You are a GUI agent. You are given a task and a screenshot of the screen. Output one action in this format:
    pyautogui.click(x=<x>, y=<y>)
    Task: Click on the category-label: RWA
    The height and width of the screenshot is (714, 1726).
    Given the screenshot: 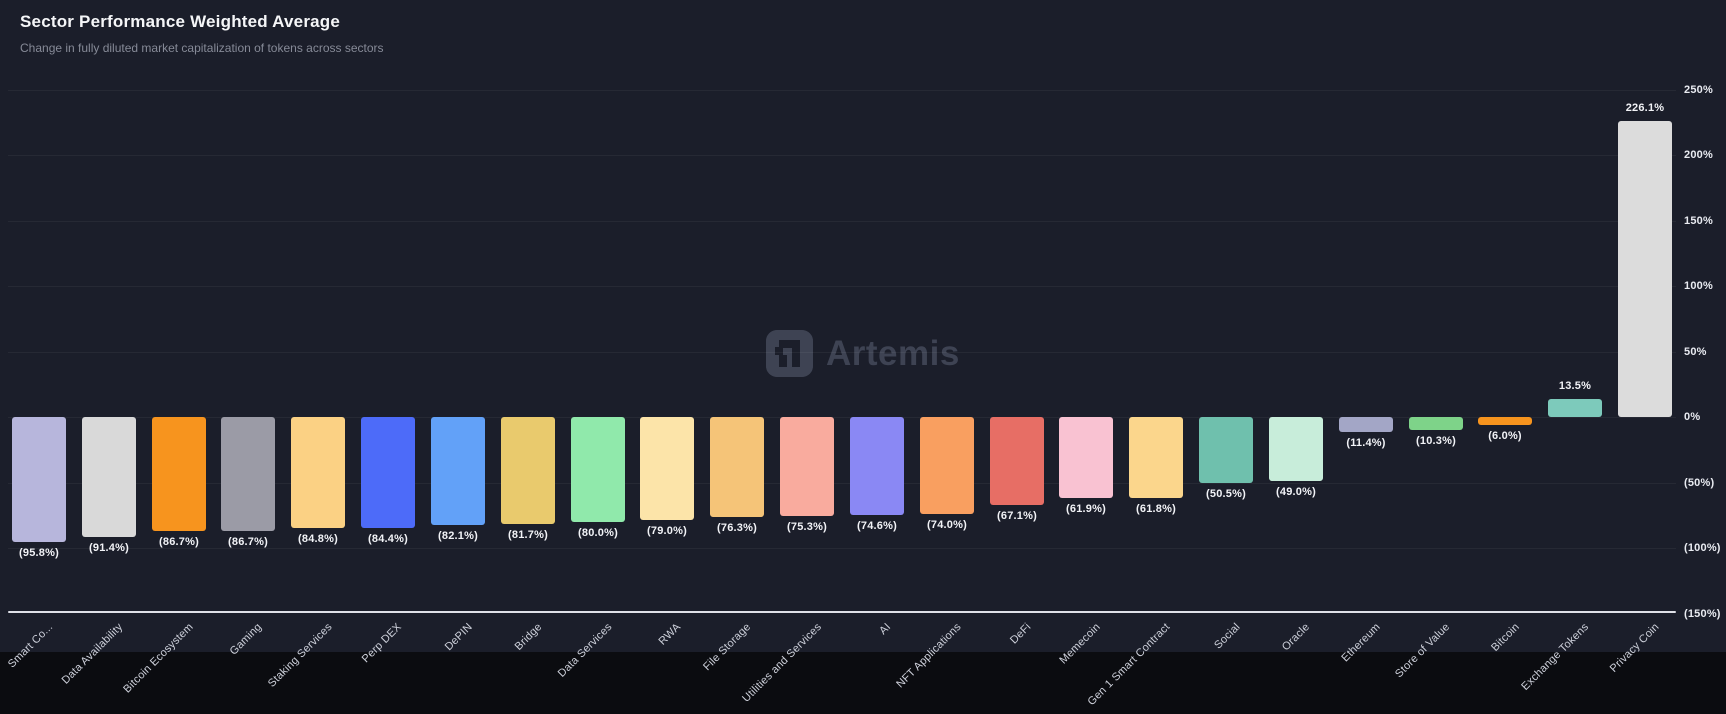 What is the action you would take?
    pyautogui.click(x=670, y=634)
    